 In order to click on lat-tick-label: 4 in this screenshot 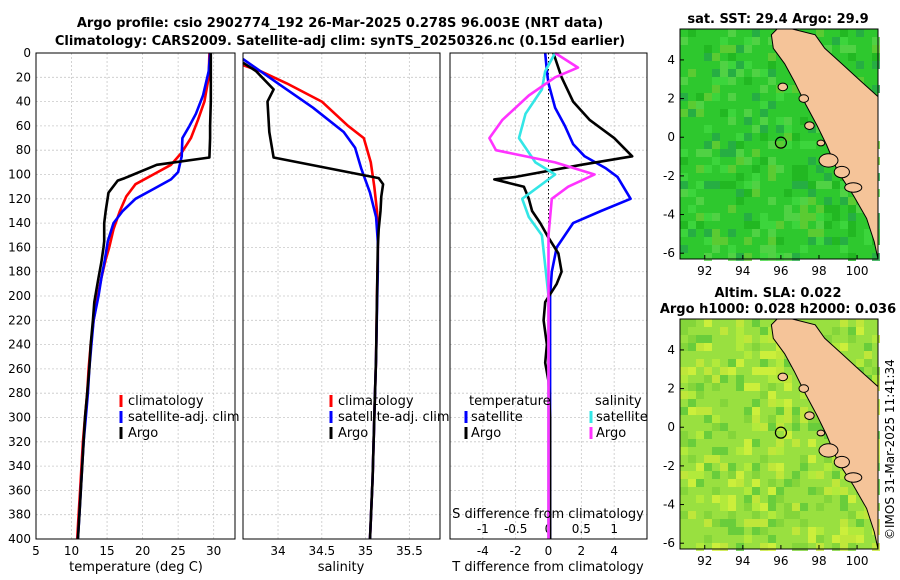, I will do `click(671, 350)`.